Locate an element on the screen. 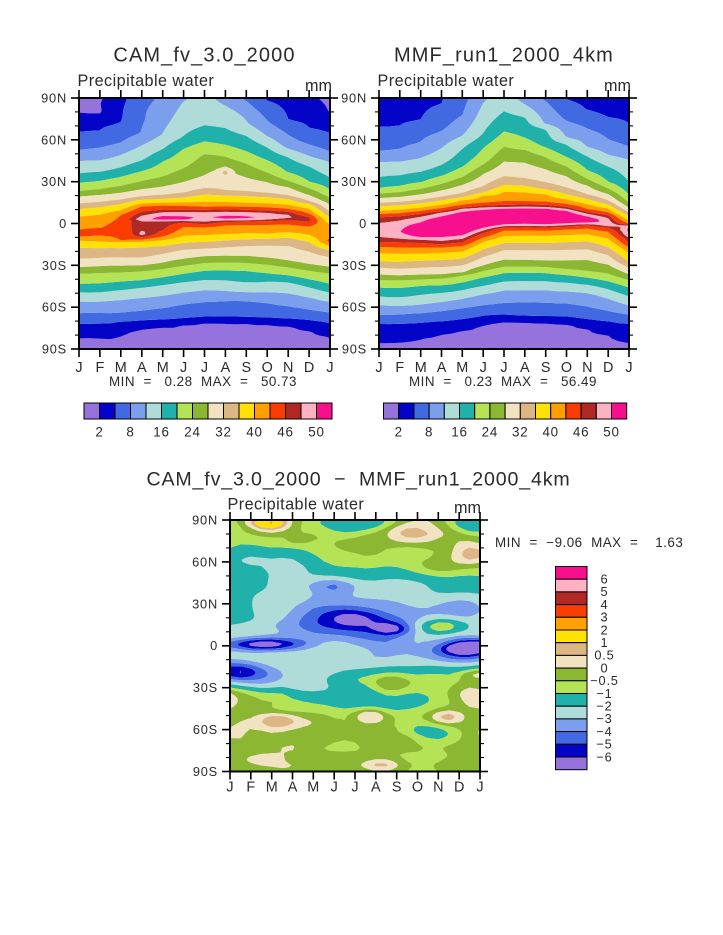 The height and width of the screenshot is (935, 723). svg-text: −6 is located at coordinates (604, 756).